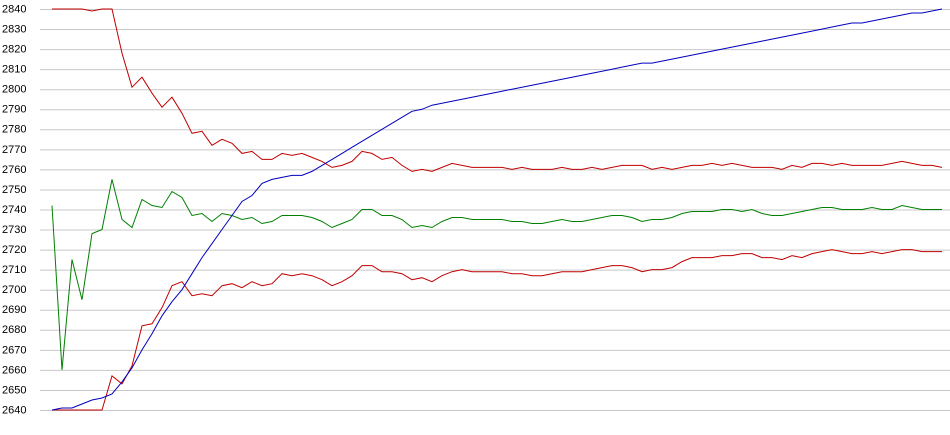 This screenshot has width=950, height=435. I want to click on y-tick-label: 2830, so click(14, 29).